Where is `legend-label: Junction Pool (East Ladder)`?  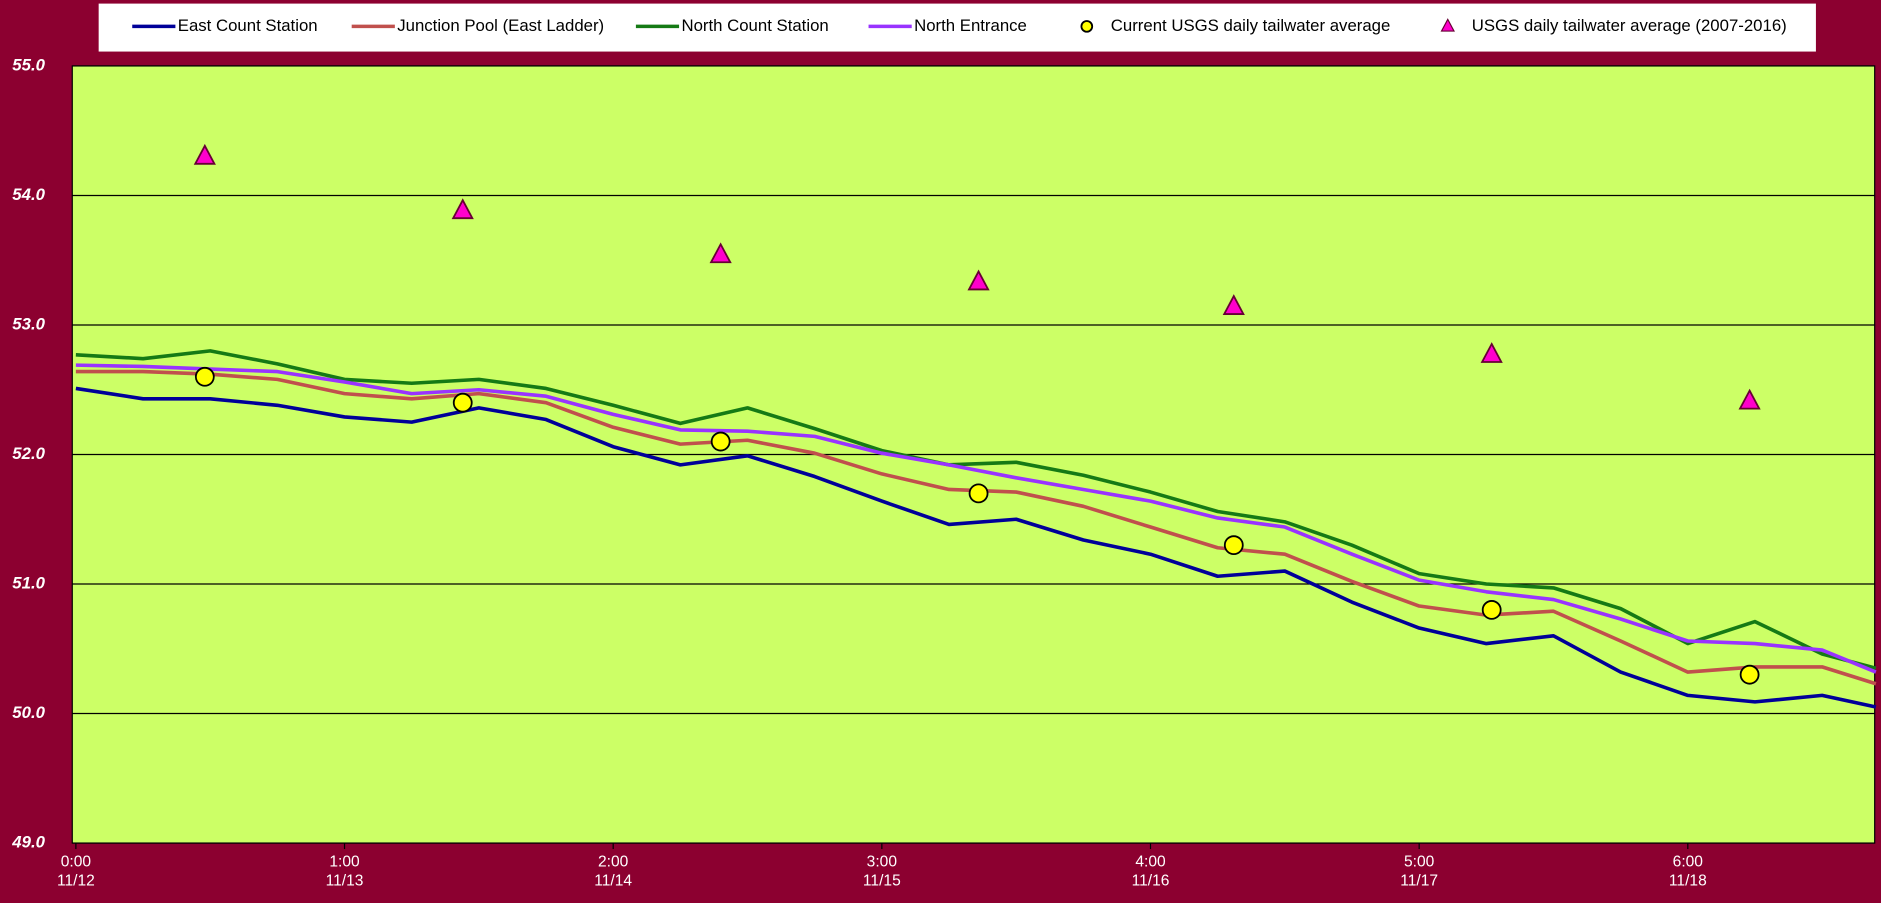
legend-label: Junction Pool (East Ladder) is located at coordinates (500, 25).